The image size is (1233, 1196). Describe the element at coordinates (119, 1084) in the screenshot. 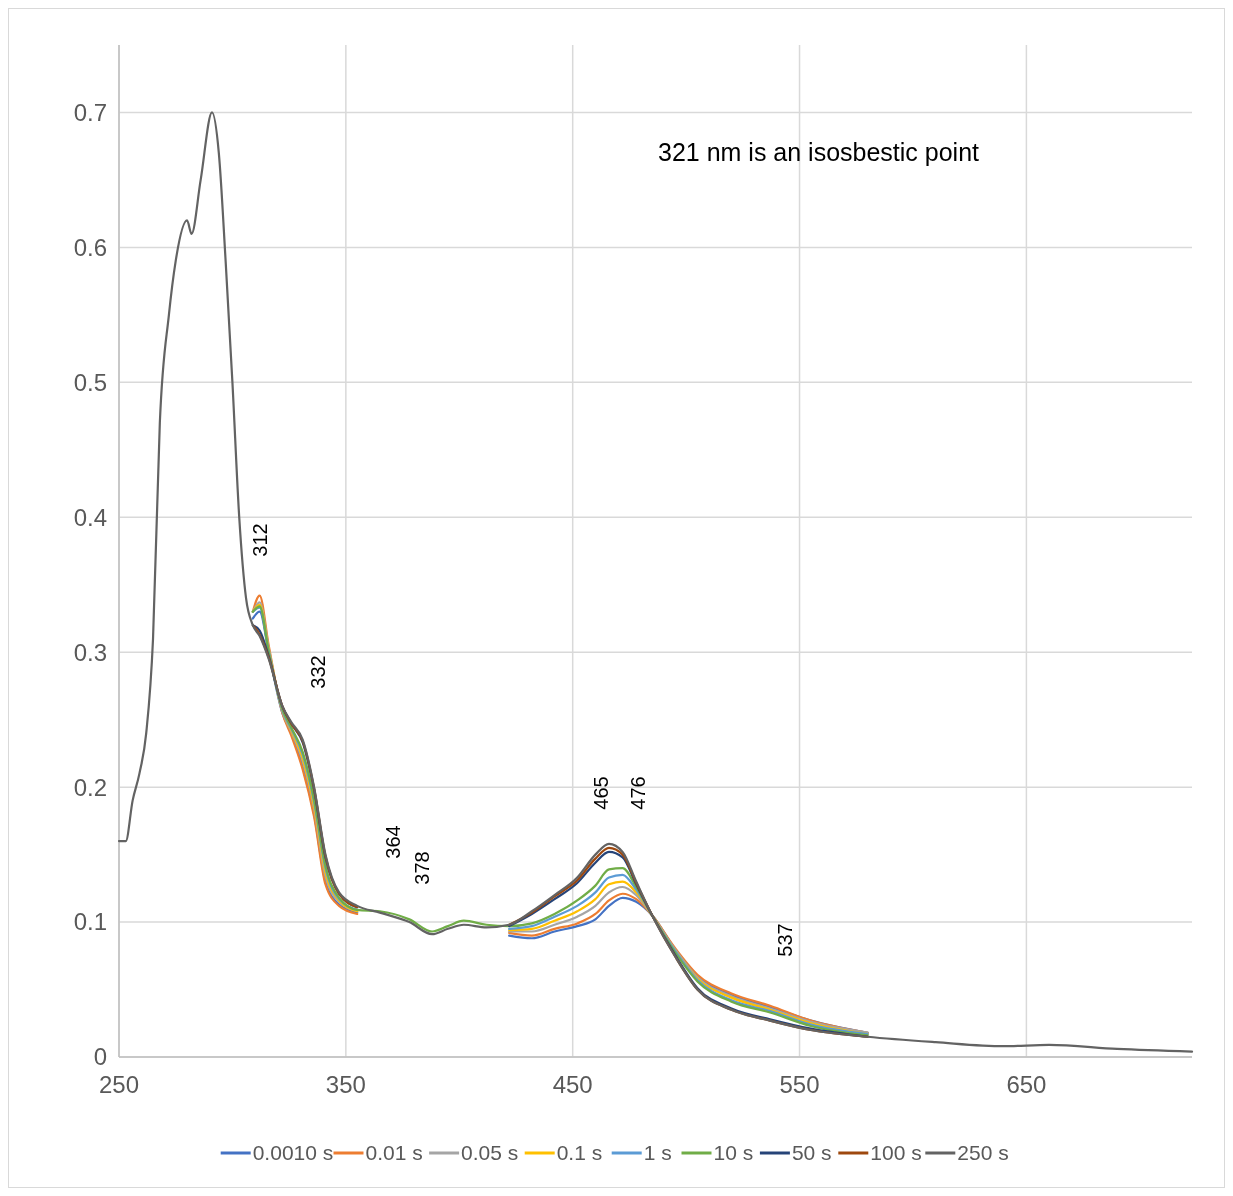

I see `x-tick-label: 250` at that location.